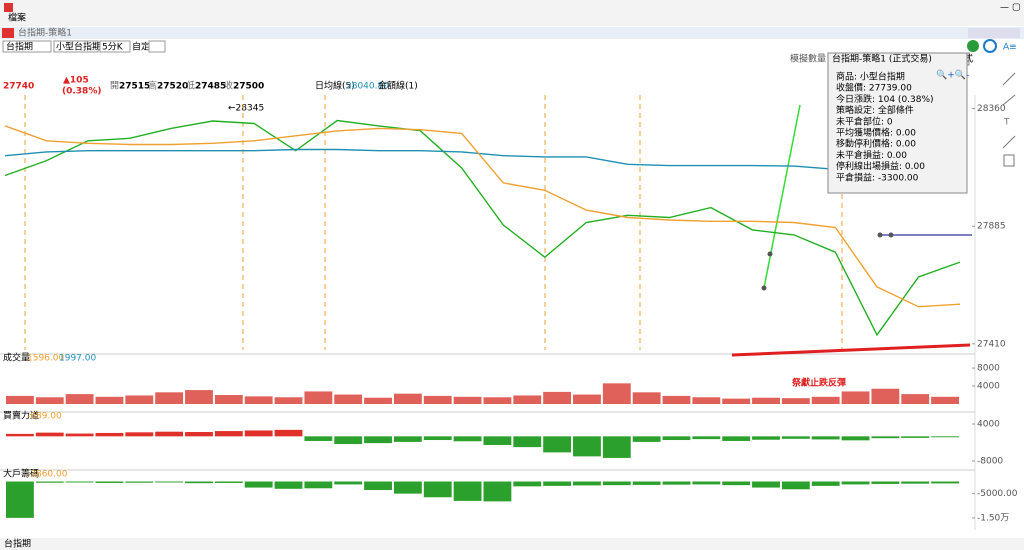  Describe the element at coordinates (512, 544) in the screenshot. I see `status-bar` at that location.